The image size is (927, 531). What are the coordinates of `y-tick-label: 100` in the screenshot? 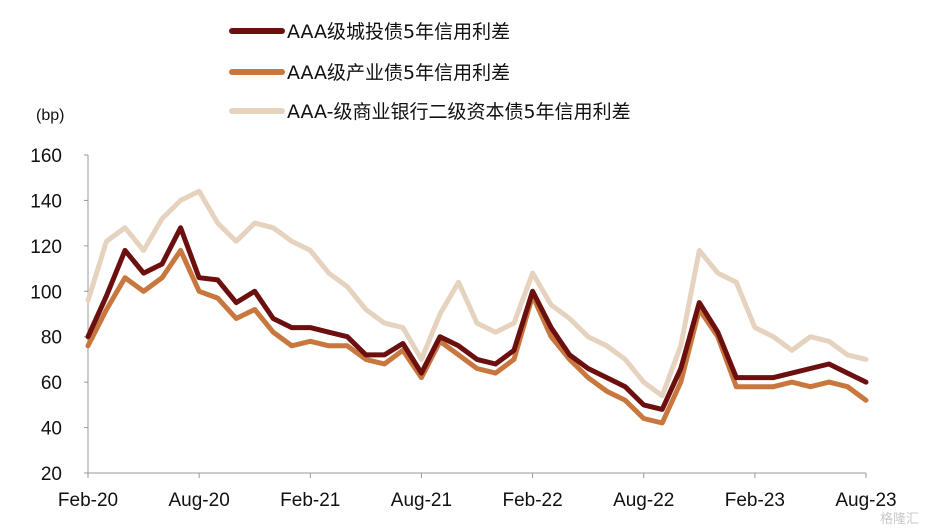 It's located at (46, 292).